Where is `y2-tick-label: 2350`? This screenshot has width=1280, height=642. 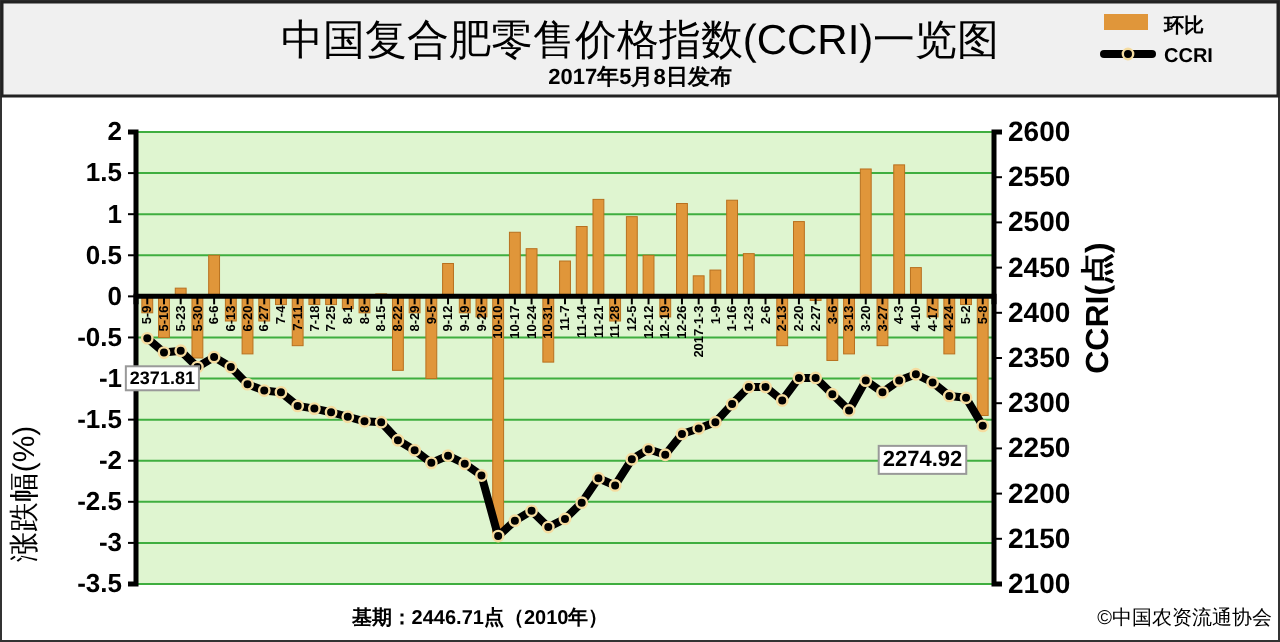 y2-tick-label: 2350 is located at coordinates (1039, 356).